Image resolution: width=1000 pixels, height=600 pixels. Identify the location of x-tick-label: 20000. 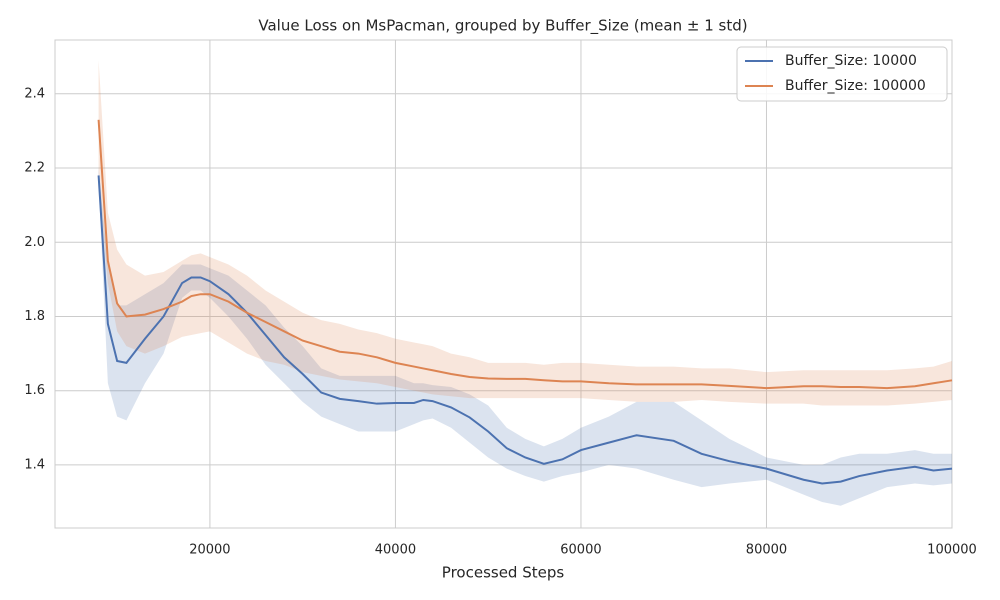
(209, 550).